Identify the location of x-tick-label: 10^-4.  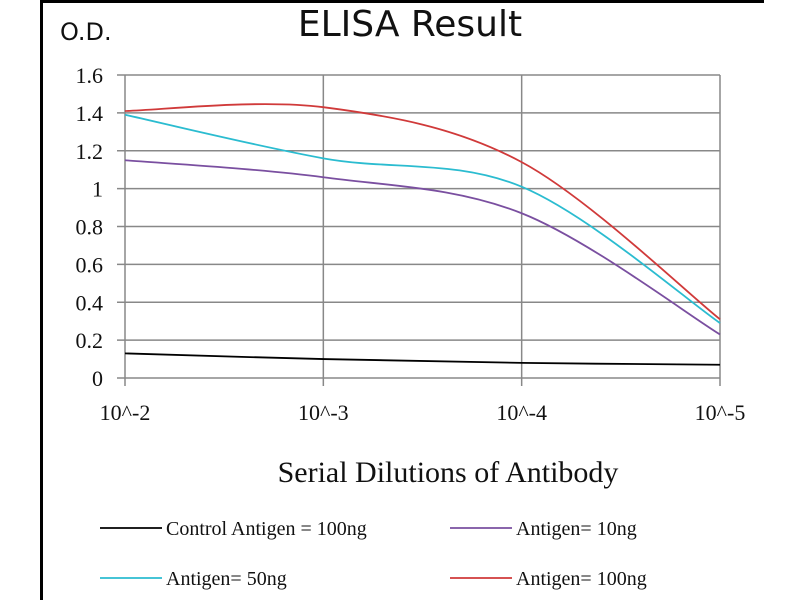
(521, 412).